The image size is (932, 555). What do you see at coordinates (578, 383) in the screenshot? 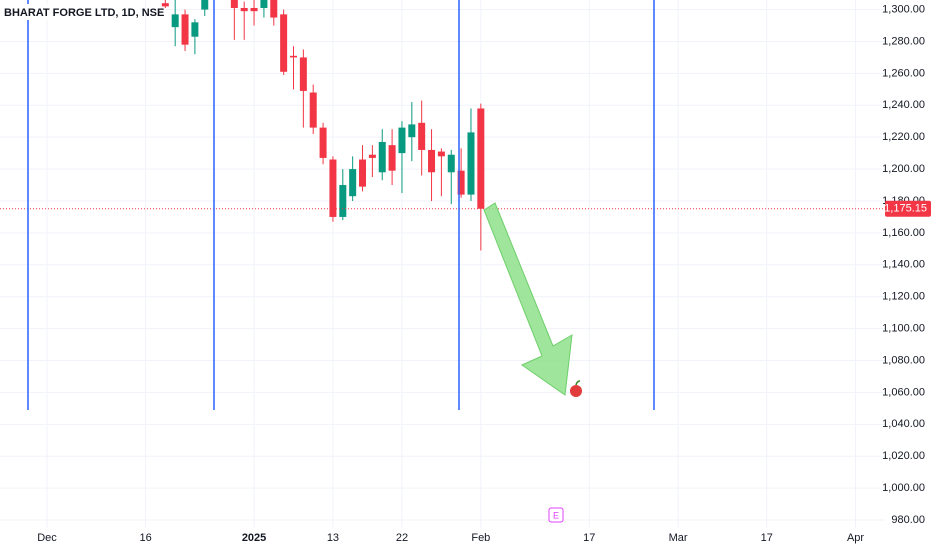
I see `apple-leaf` at bounding box center [578, 383].